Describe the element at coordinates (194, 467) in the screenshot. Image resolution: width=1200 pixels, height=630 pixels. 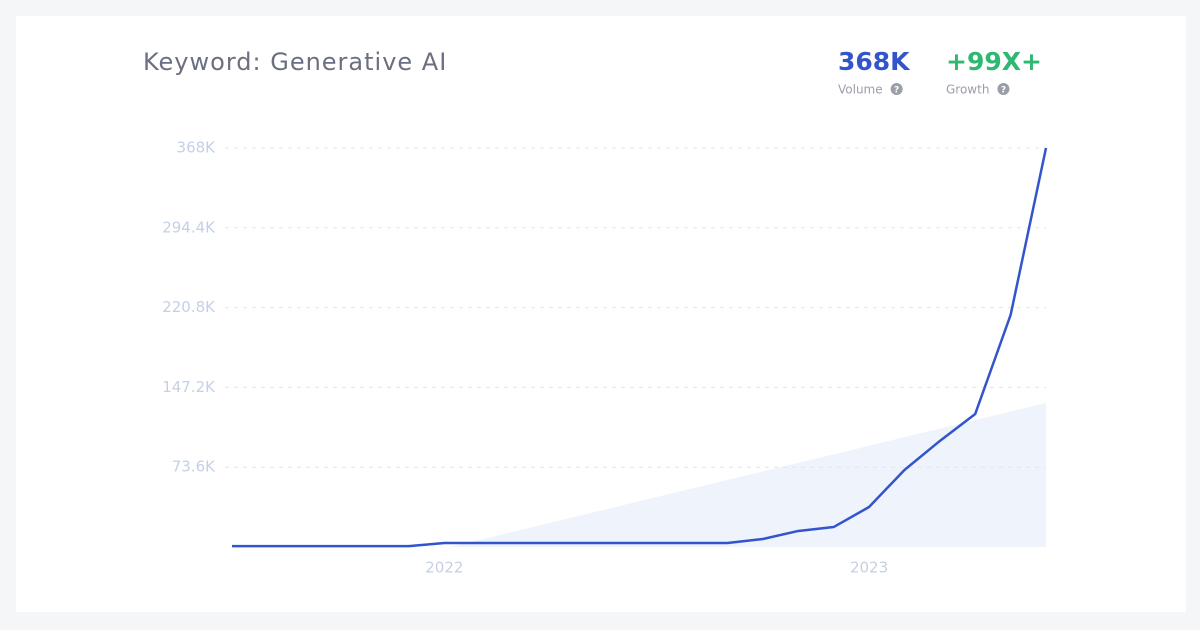
I see `y-tick-label: 73.6K` at that location.